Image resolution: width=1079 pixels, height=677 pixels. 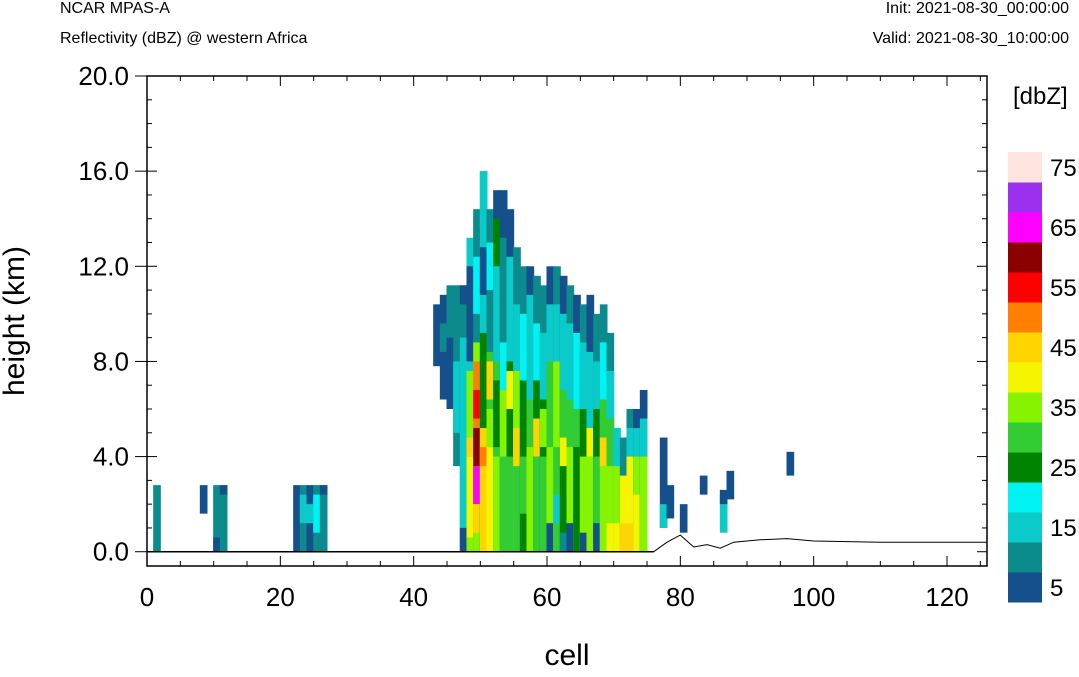 What do you see at coordinates (413, 597) in the screenshot?
I see `x-tick-label: 40` at bounding box center [413, 597].